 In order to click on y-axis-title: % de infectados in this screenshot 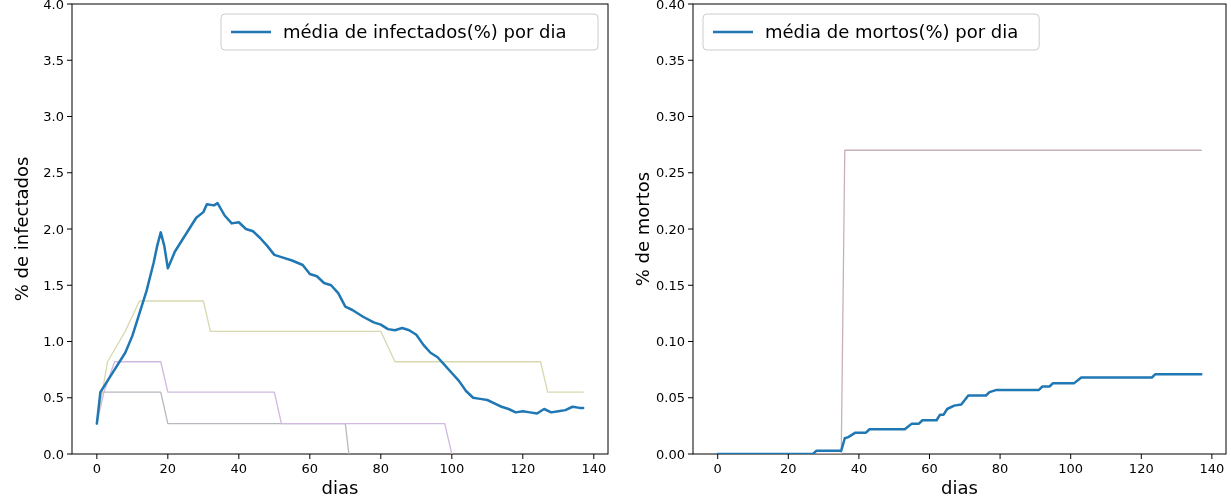, I will do `click(21, 229)`.